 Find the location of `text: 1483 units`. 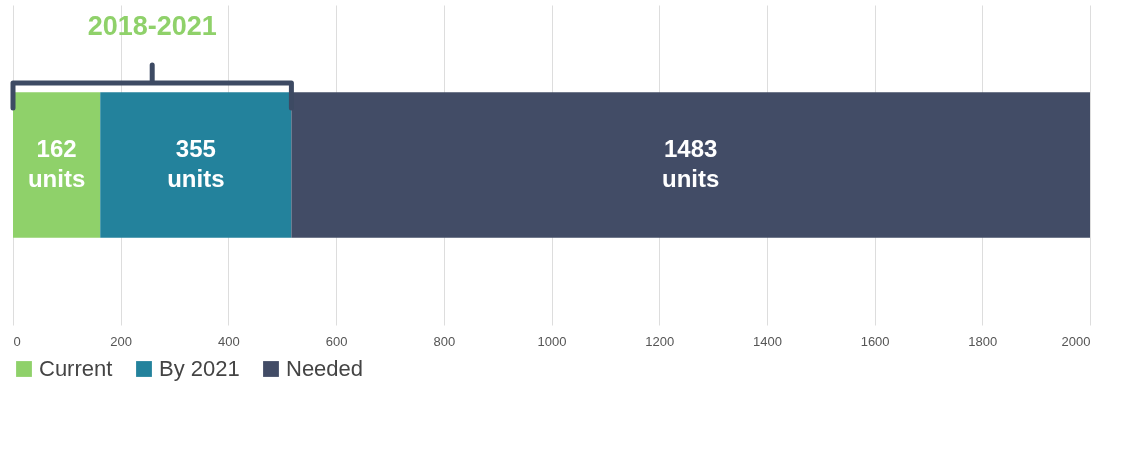

text: 1483 units is located at coordinates (691, 163).